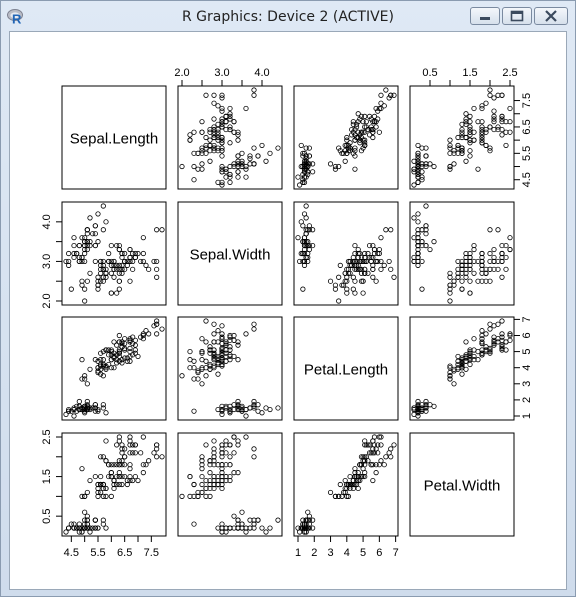 Image resolution: width=576 pixels, height=597 pixels. What do you see at coordinates (288, 16) in the screenshot?
I see `title-bar: R R Graphics: Device 2 (ACTIVE)` at bounding box center [288, 16].